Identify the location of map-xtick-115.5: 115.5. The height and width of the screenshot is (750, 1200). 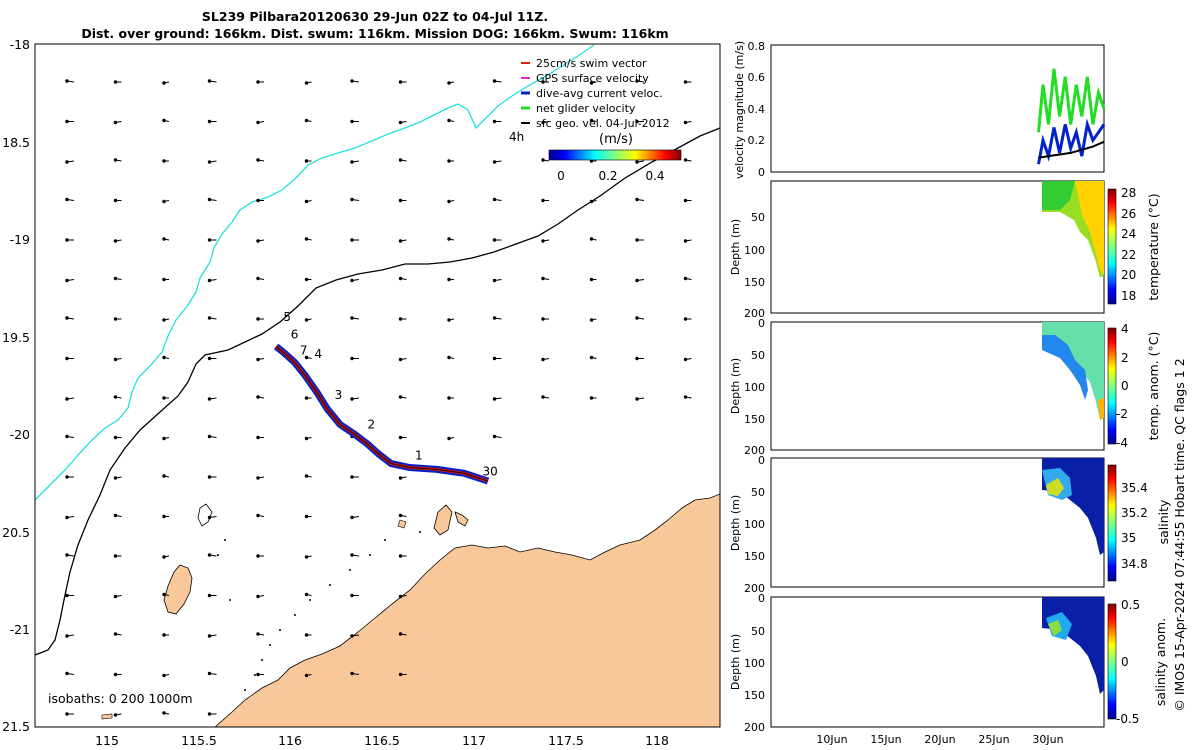
(199, 740).